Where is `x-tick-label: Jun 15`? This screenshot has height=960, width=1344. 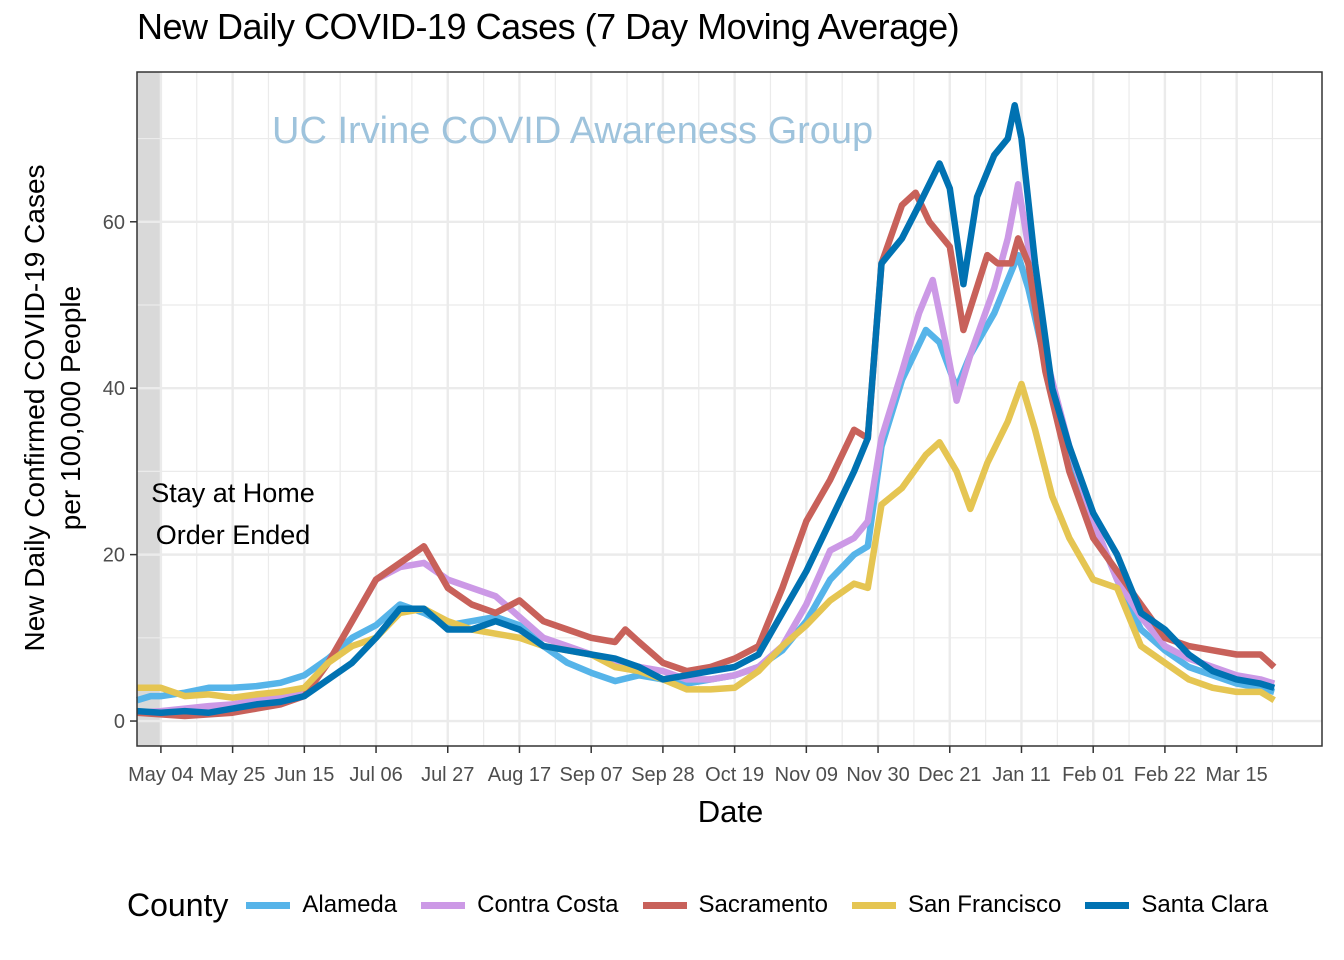
x-tick-label: Jun 15 is located at coordinates (304, 775).